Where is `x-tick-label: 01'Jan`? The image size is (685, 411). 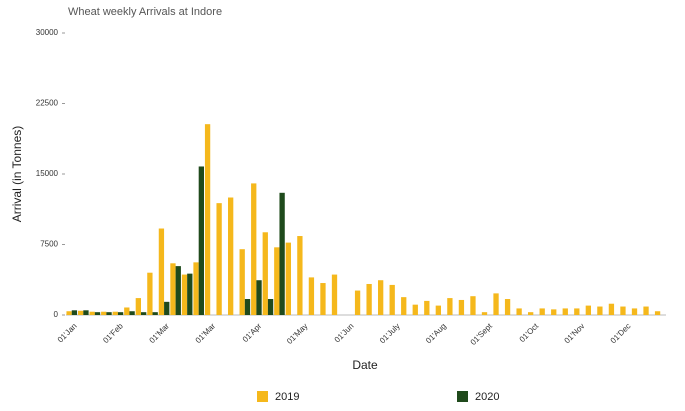 x-tick-label: 01'Jan is located at coordinates (67, 333).